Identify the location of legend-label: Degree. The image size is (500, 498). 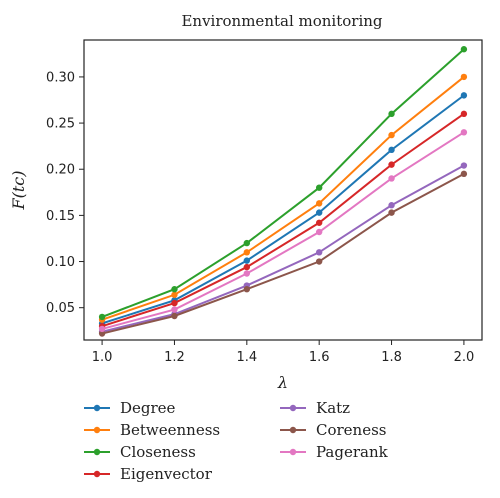
(148, 408).